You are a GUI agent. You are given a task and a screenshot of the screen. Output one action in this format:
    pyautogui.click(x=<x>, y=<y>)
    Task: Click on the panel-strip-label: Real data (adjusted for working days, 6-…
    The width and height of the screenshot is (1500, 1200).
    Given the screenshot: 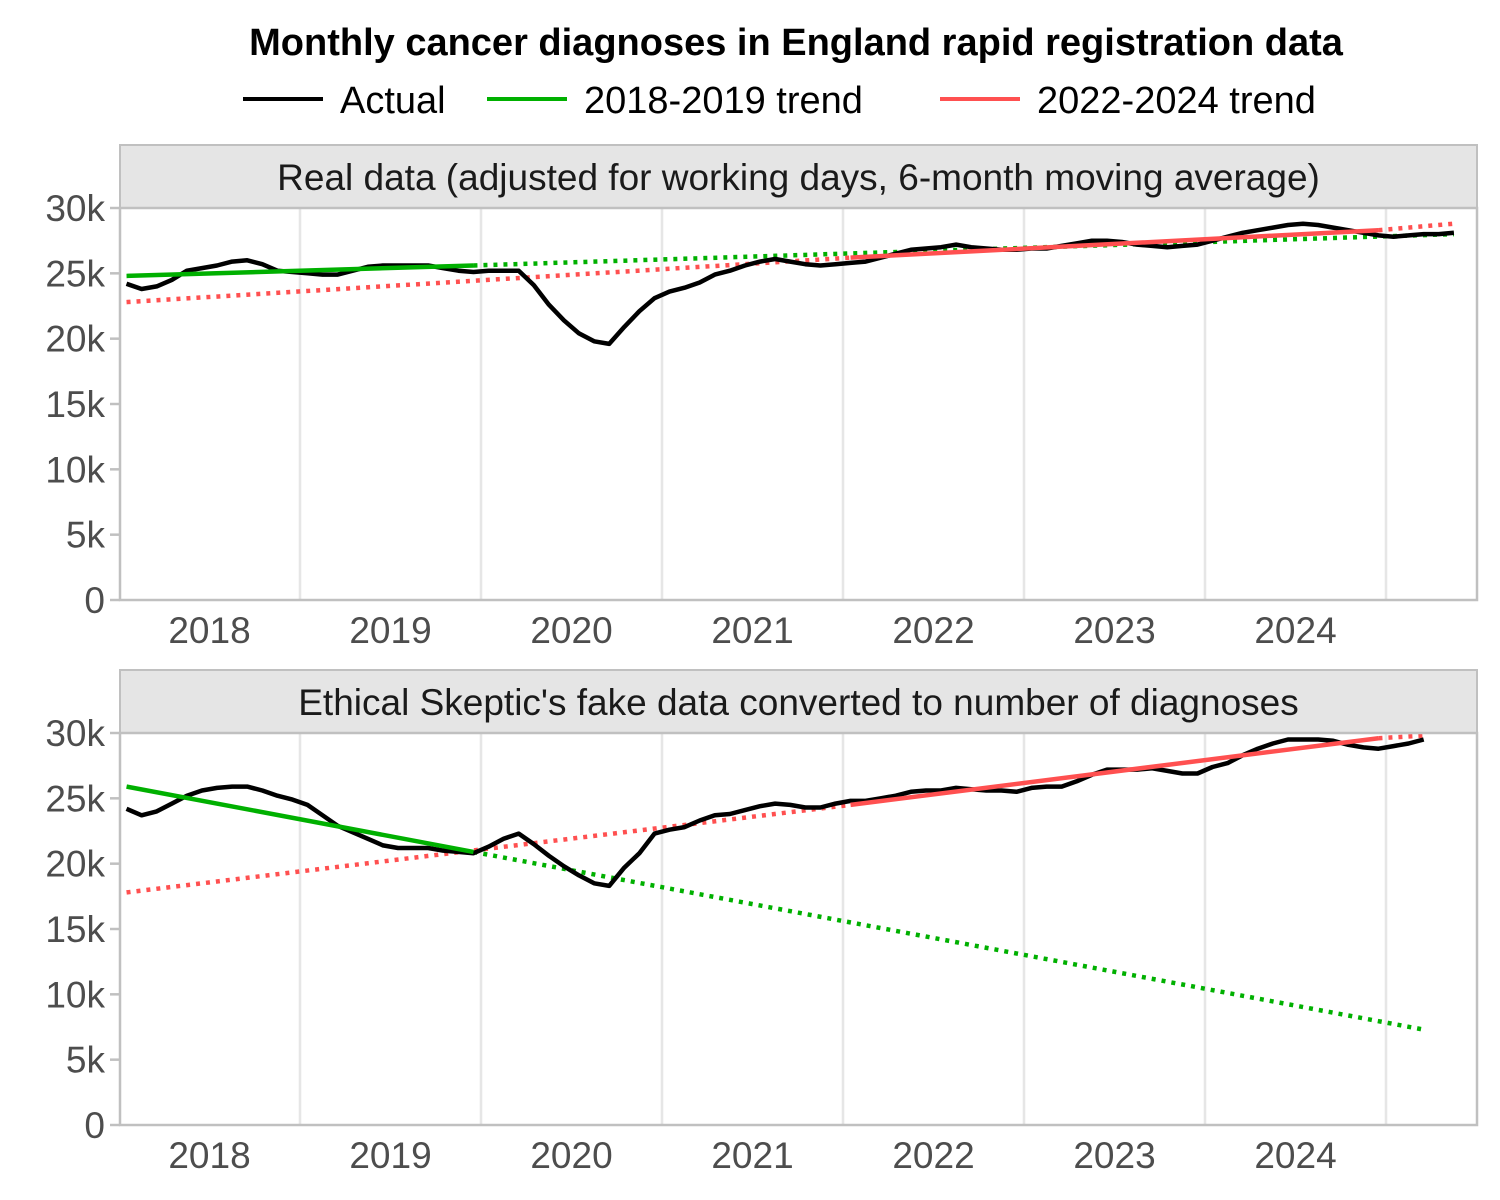 What is the action you would take?
    pyautogui.click(x=798, y=177)
    